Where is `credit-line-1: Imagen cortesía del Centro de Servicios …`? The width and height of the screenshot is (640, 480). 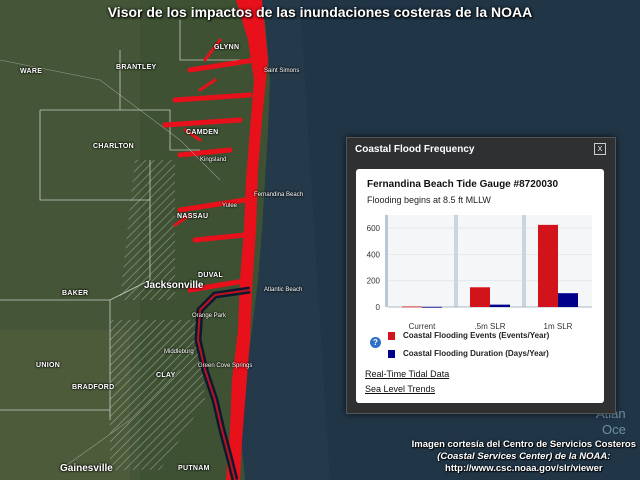
credit-line-1: Imagen cortesía del Centro de Servicios … is located at coordinates (523, 444).